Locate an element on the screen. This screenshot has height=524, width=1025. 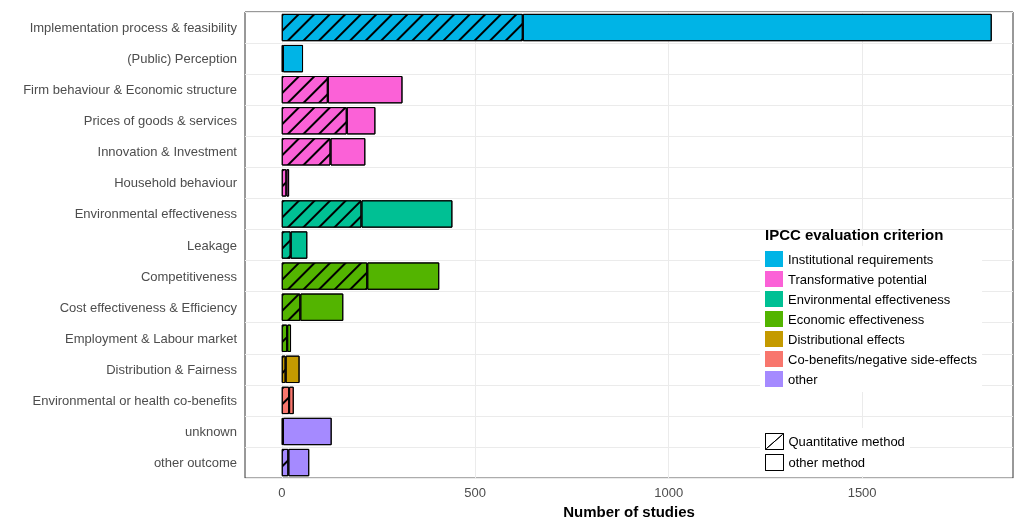
y-tick-label: Household behaviour is located at coordinates (176, 183).